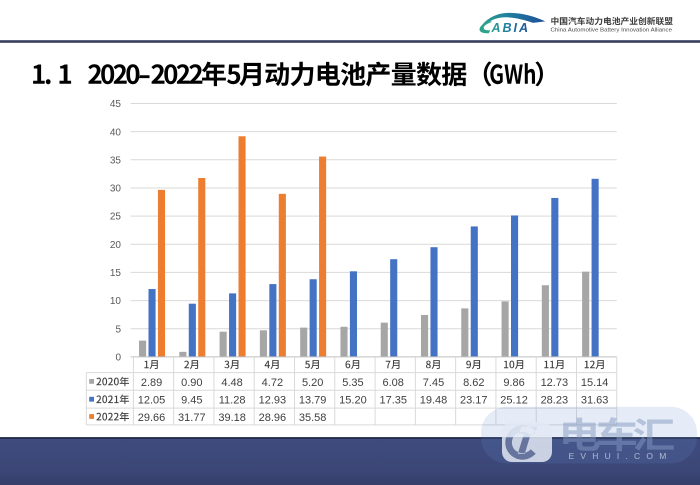 Image resolution: width=700 pixels, height=485 pixels. I want to click on svg-text: 30, so click(116, 189).